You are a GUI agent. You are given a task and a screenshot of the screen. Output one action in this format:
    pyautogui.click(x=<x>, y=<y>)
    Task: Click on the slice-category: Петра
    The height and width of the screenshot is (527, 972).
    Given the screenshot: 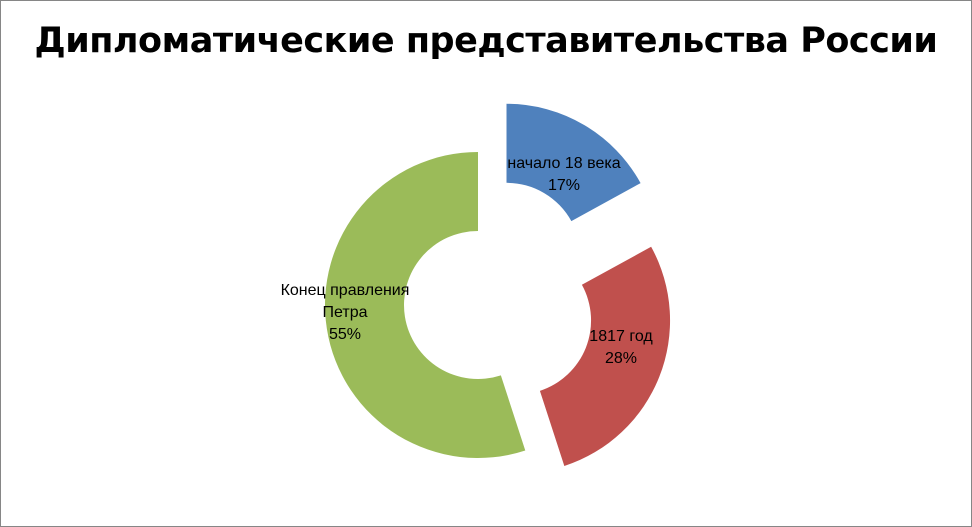 What is the action you would take?
    pyautogui.click(x=345, y=312)
    